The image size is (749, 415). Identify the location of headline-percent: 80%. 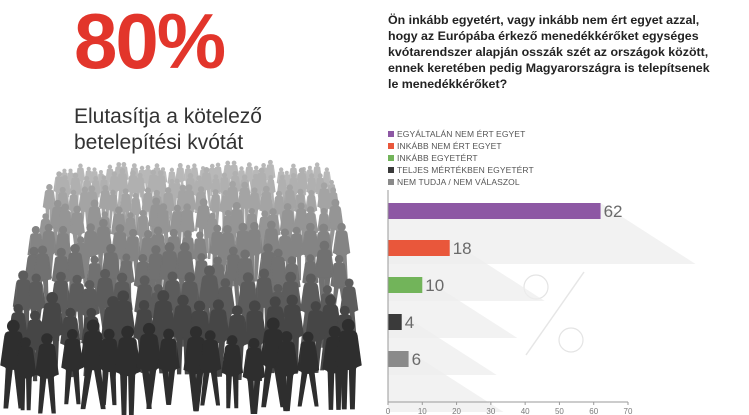
(150, 42).